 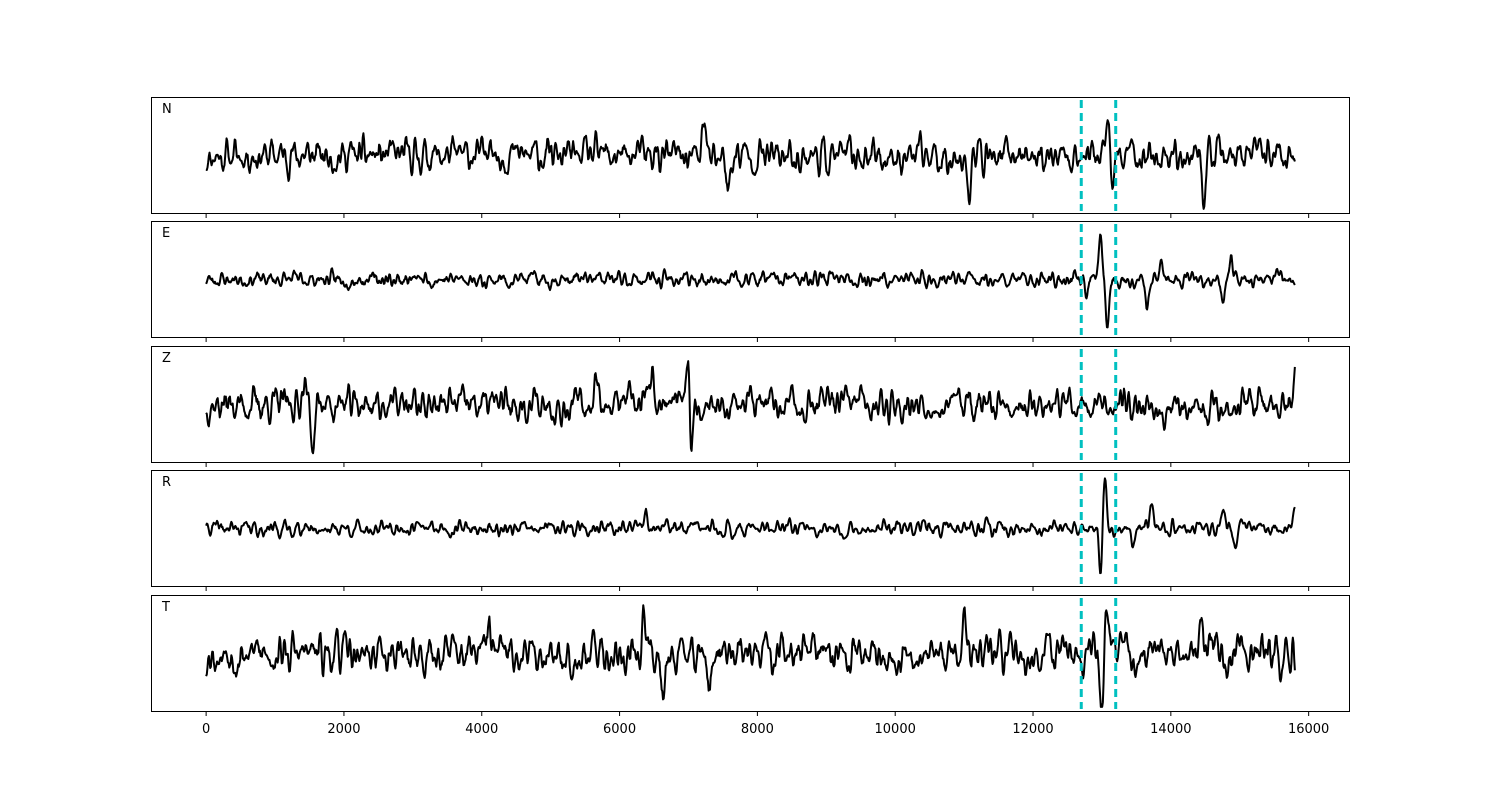 I want to click on x-tick-label: 2000, so click(x=343, y=729).